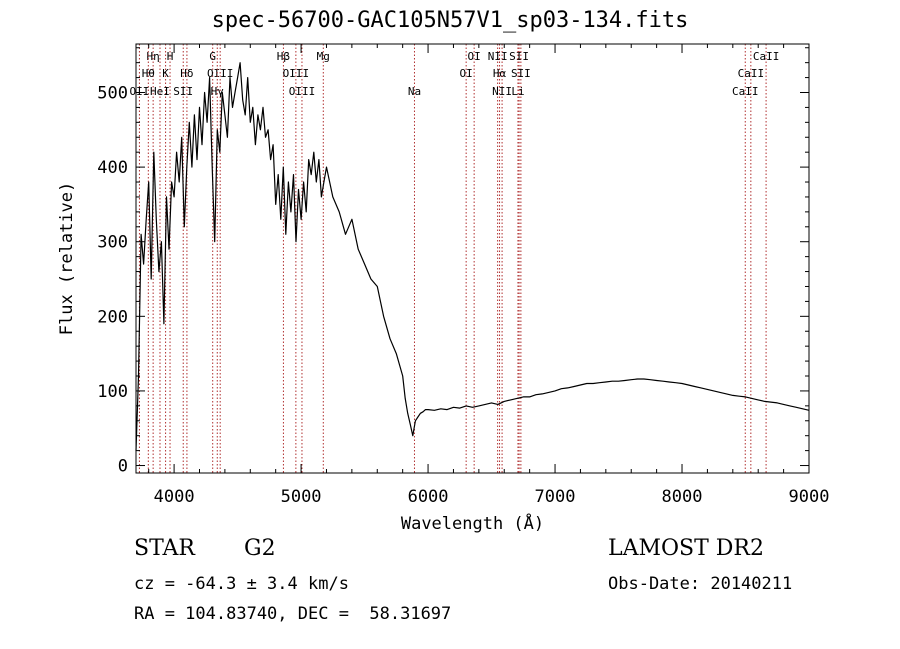 This screenshot has width=900, height=649. What do you see at coordinates (139, 91) in the screenshot?
I see `line-marker-label: OII` at bounding box center [139, 91].